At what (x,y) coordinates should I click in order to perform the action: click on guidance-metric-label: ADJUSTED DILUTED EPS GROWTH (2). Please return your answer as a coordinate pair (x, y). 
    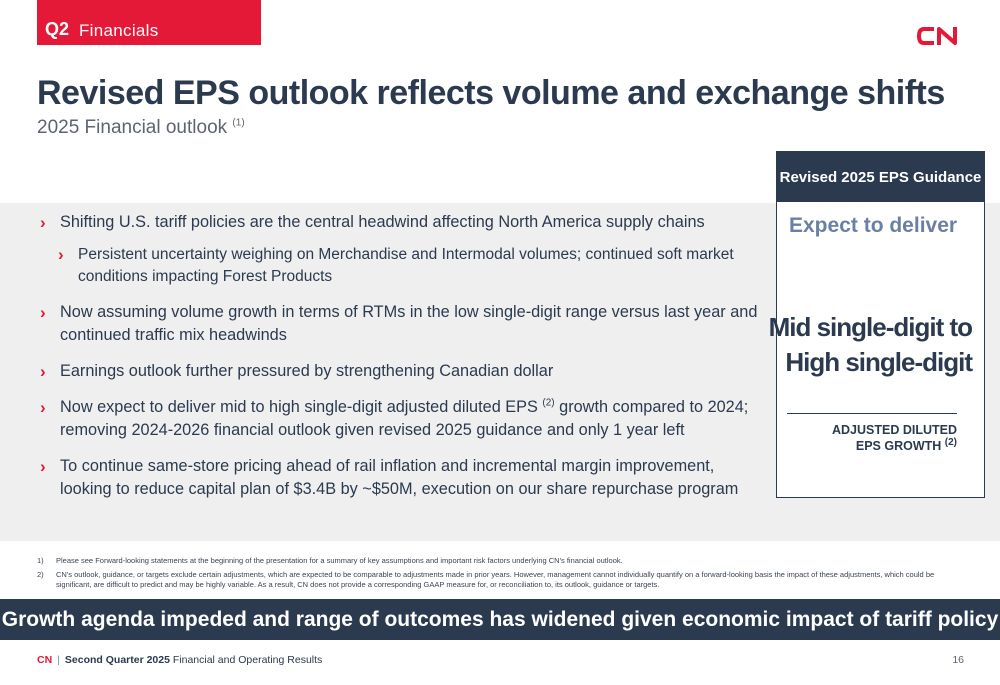
    Looking at the image, I should click on (894, 438).